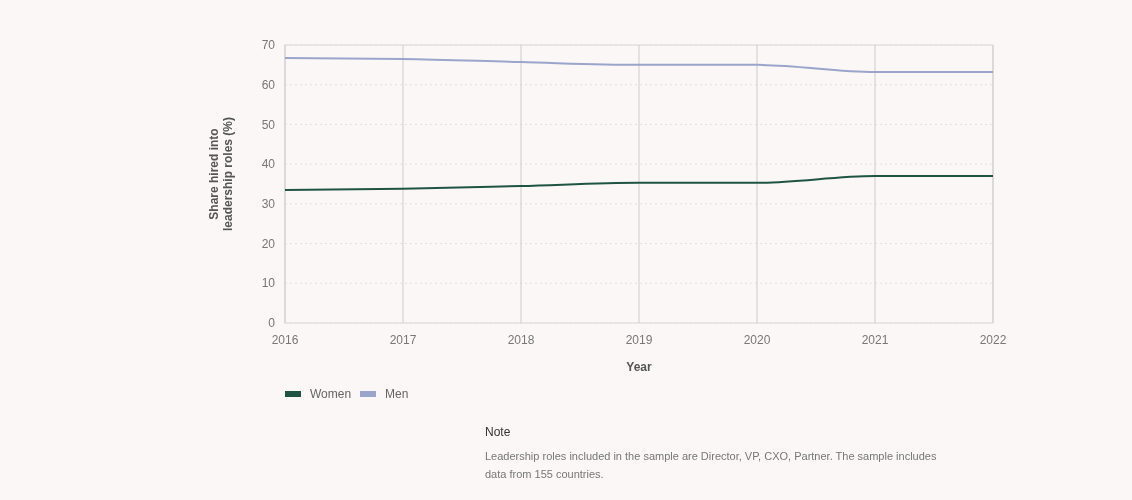  Describe the element at coordinates (268, 204) in the screenshot. I see `y-tick-label: 30` at that location.